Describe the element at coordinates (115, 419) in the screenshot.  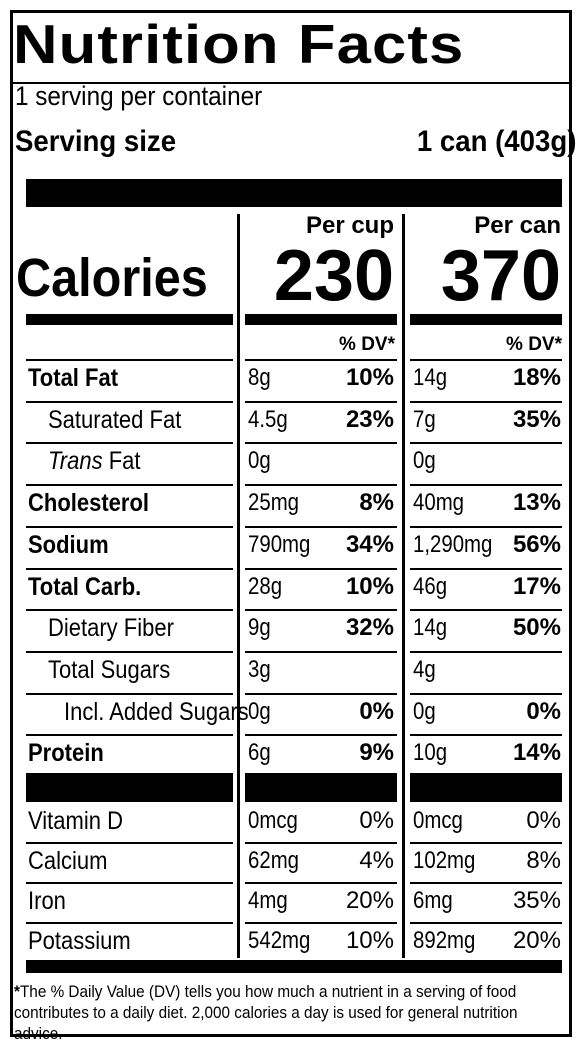
I see `nutrient-name-text: Saturated Fat` at that location.